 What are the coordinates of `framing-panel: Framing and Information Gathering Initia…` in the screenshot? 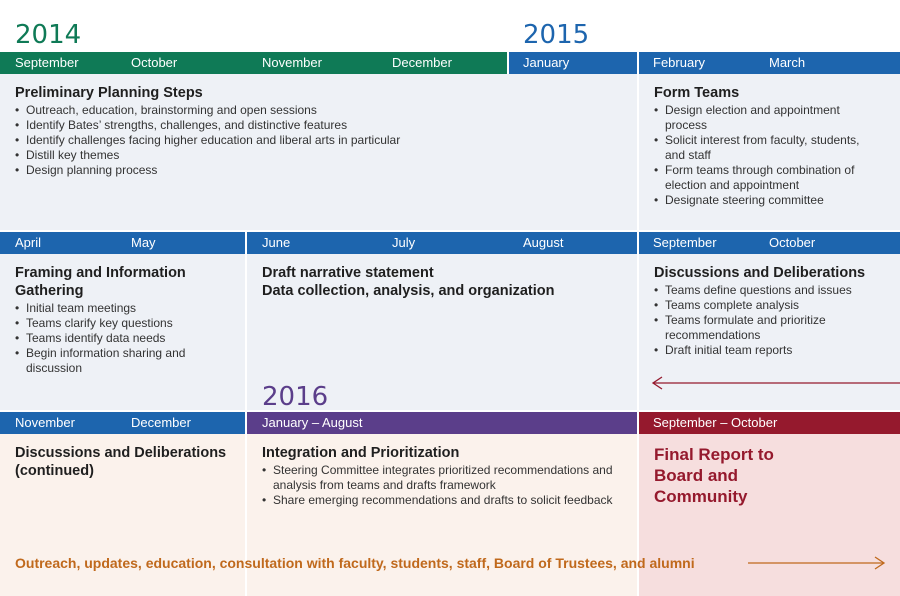 It's located at (122, 332).